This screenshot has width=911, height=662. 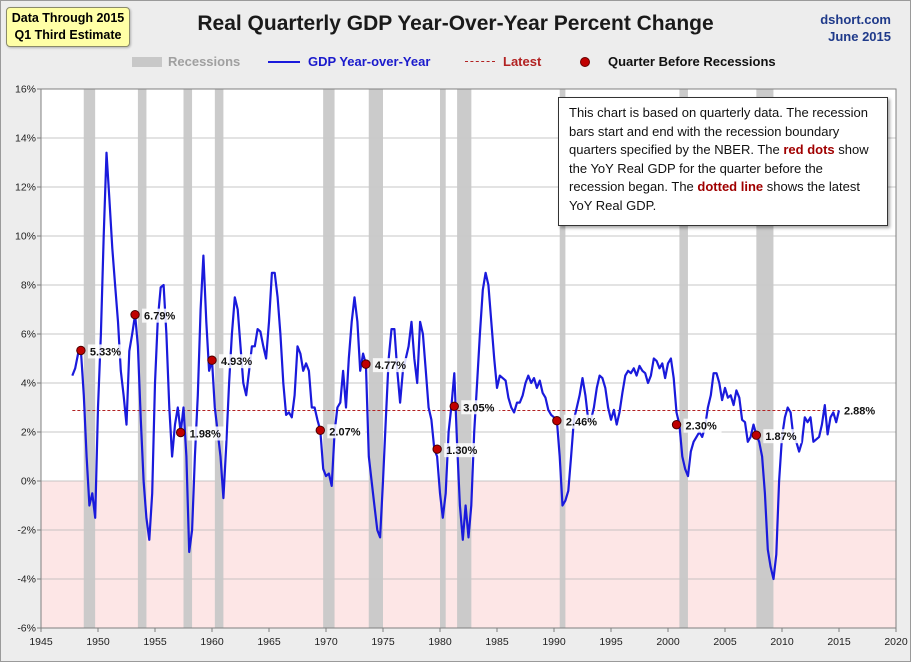 What do you see at coordinates (859, 36) in the screenshot?
I see `source-date: June 2015` at bounding box center [859, 36].